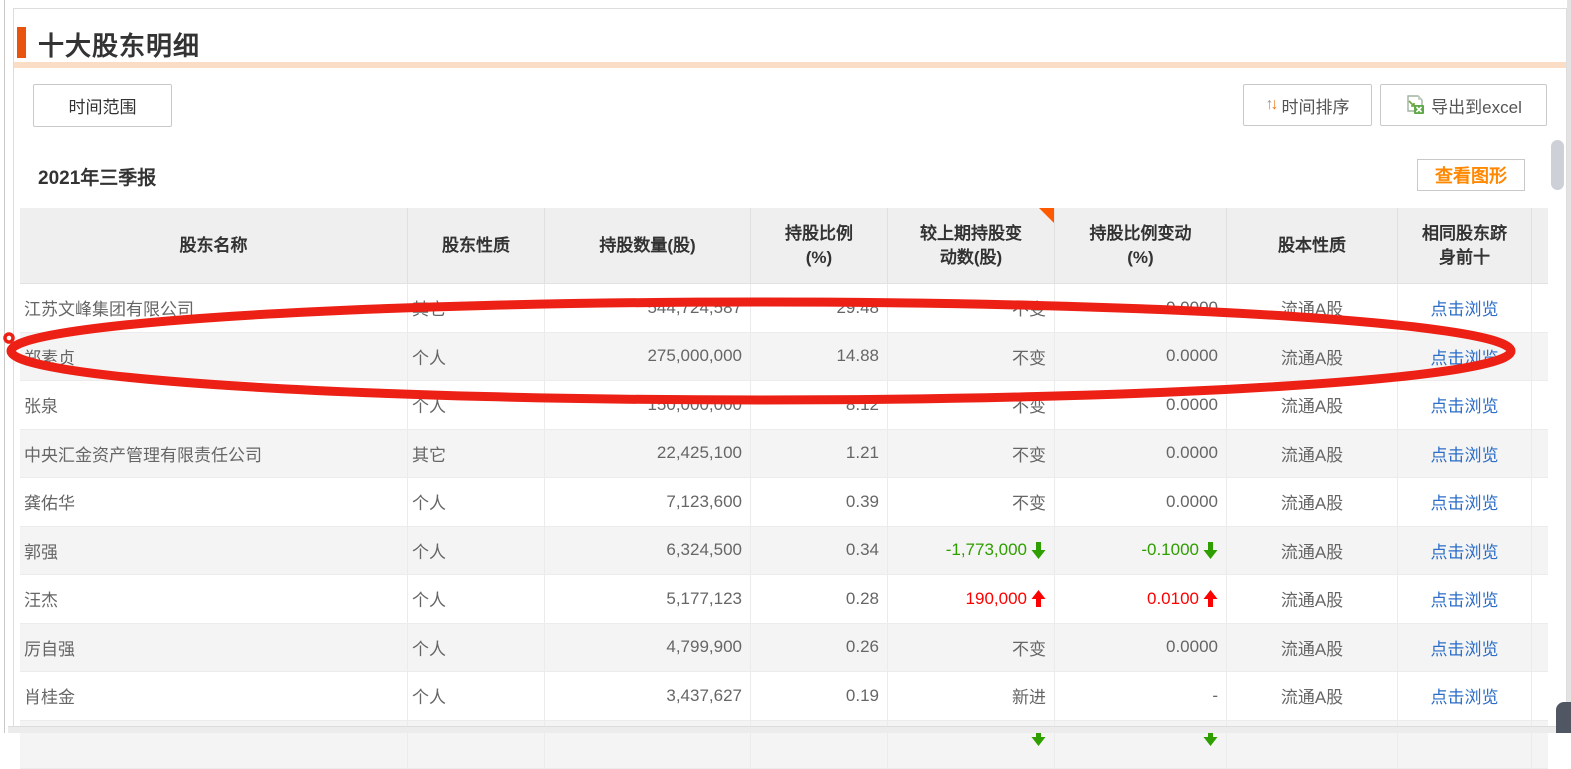 This screenshot has width=1571, height=769. I want to click on excel-icon, so click(1415, 105).